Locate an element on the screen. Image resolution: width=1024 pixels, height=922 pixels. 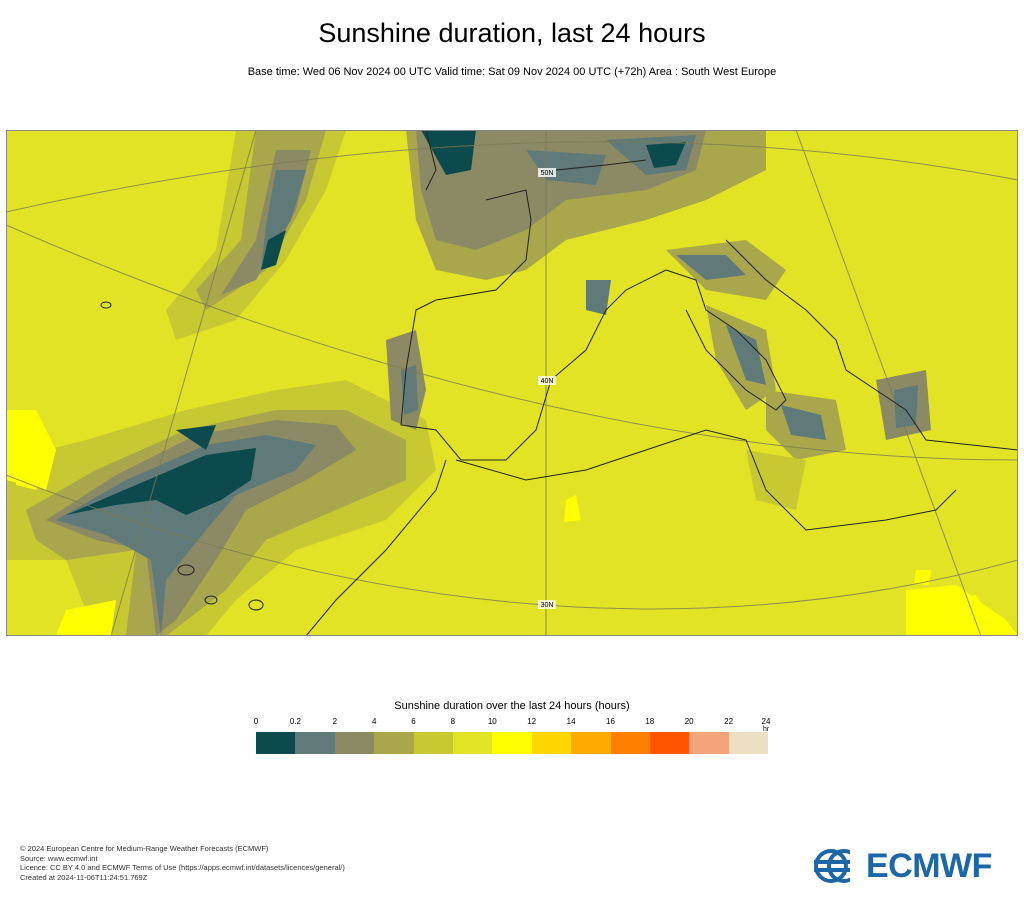
chart-title: Sunshine duration, last 24 hours is located at coordinates (512, 33).